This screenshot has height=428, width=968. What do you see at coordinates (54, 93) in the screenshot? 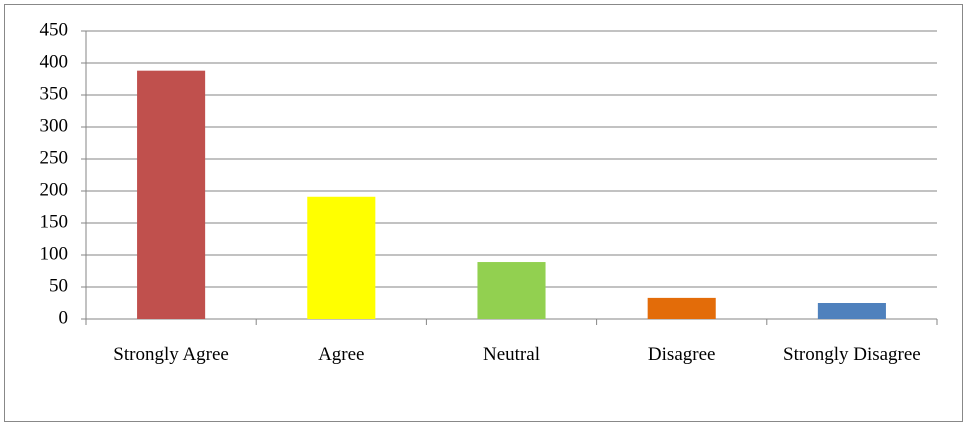
I see `y-tick-label: 350` at bounding box center [54, 93].